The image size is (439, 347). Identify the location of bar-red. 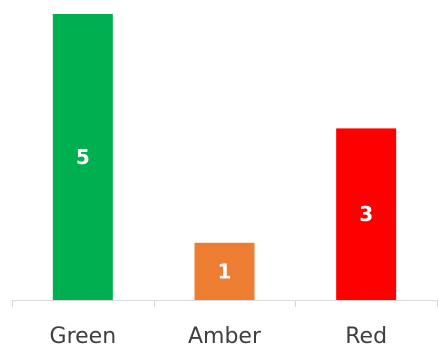
(366, 214).